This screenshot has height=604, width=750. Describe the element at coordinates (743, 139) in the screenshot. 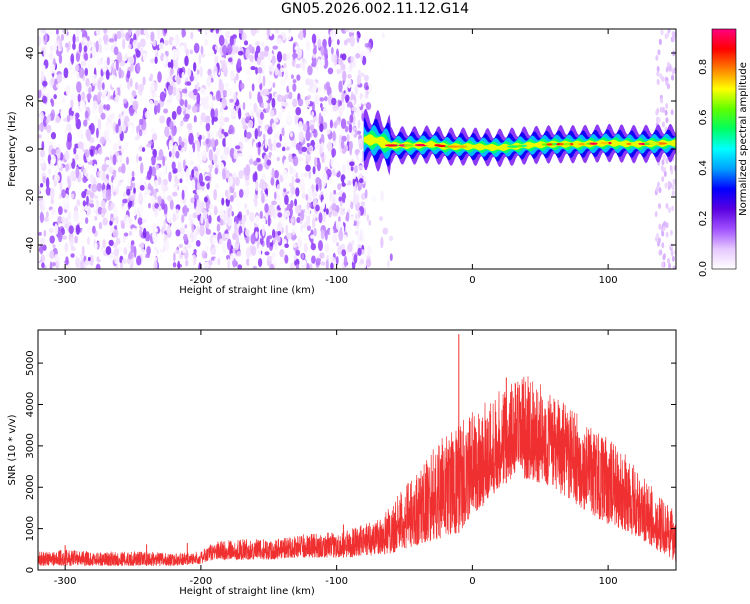

I see `colorbar-label: Normalized spectral amplitude` at that location.